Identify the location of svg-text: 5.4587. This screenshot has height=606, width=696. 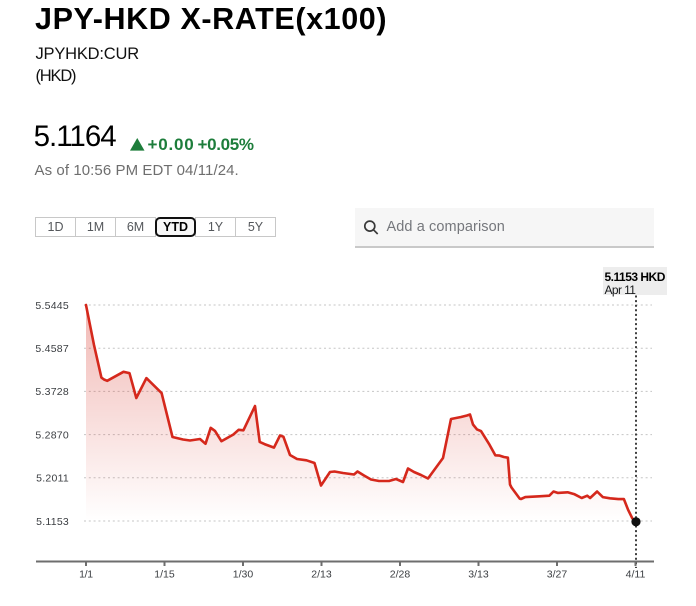
(52, 349).